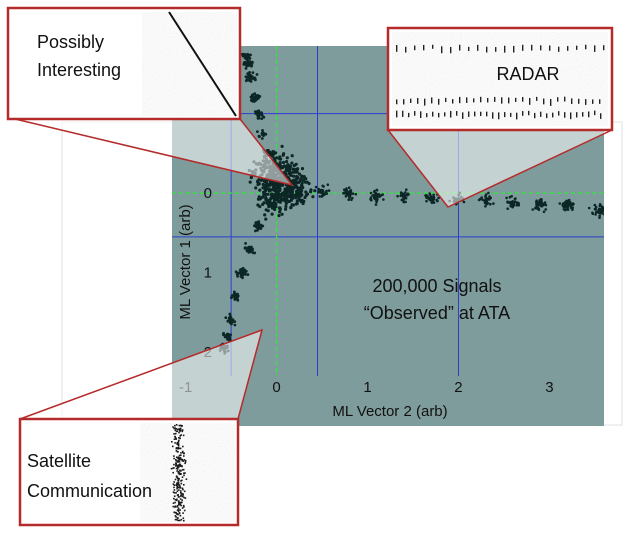 The height and width of the screenshot is (533, 625). What do you see at coordinates (367, 387) in the screenshot?
I see `x-tick-label: 1` at bounding box center [367, 387].